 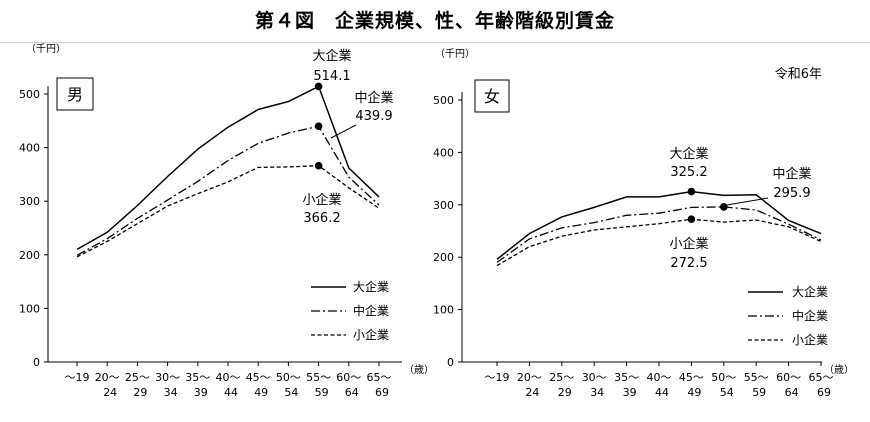 What do you see at coordinates (321, 218) in the screenshot?
I see `annotation-value: 366.2` at bounding box center [321, 218].